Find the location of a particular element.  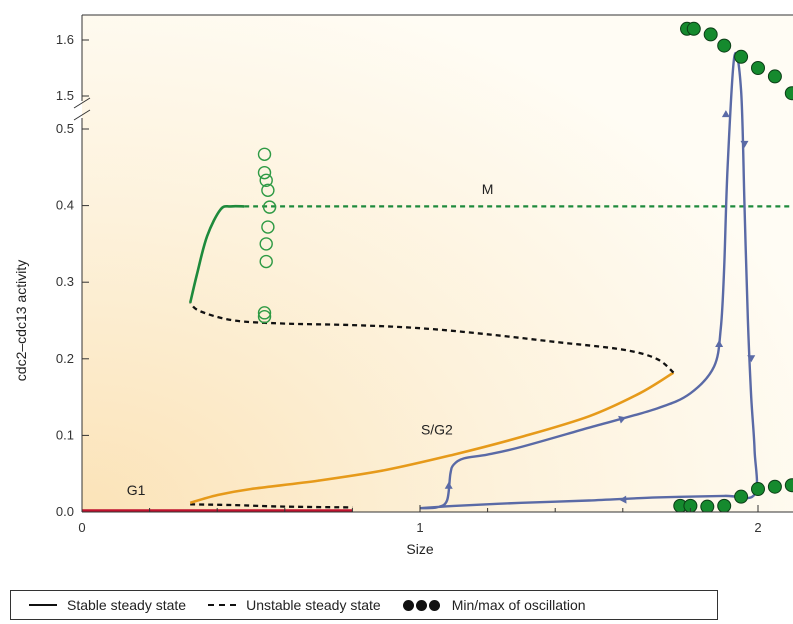

y-tick-label: 0.3 is located at coordinates (65, 281).